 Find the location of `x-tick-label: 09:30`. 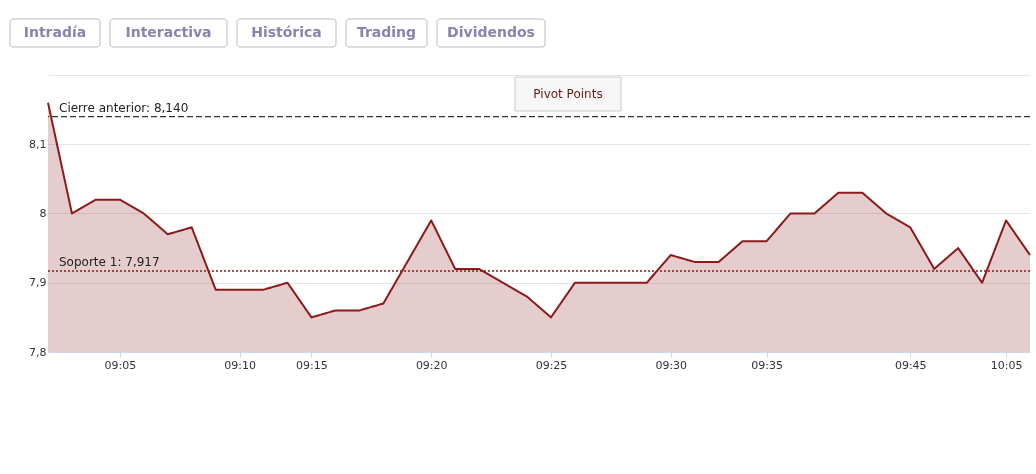

x-tick-label: 09:30 is located at coordinates (671, 365).